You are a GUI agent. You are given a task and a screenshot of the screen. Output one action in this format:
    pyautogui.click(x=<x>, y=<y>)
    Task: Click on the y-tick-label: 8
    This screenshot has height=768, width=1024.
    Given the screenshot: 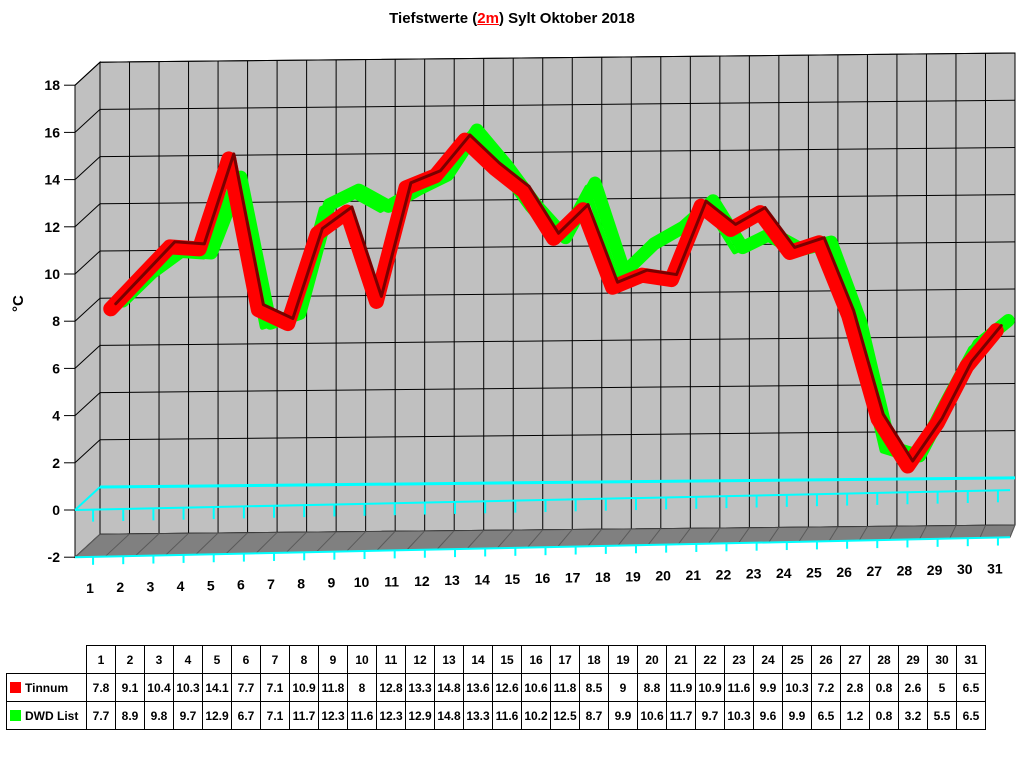 What is the action you would take?
    pyautogui.click(x=56, y=321)
    